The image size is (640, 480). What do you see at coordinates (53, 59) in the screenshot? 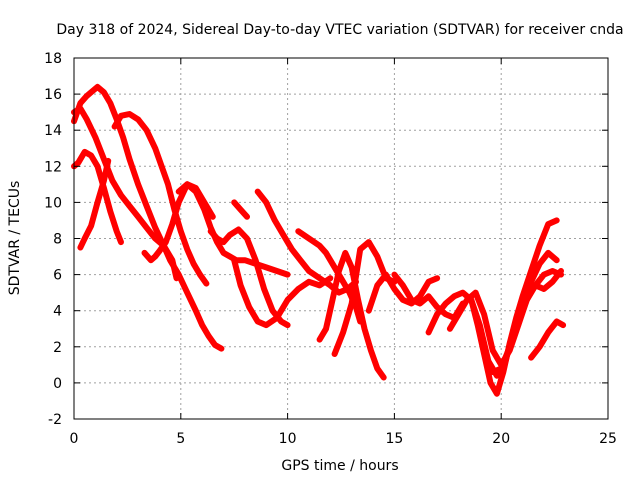
I see `y-tick-label: 18` at bounding box center [53, 59].